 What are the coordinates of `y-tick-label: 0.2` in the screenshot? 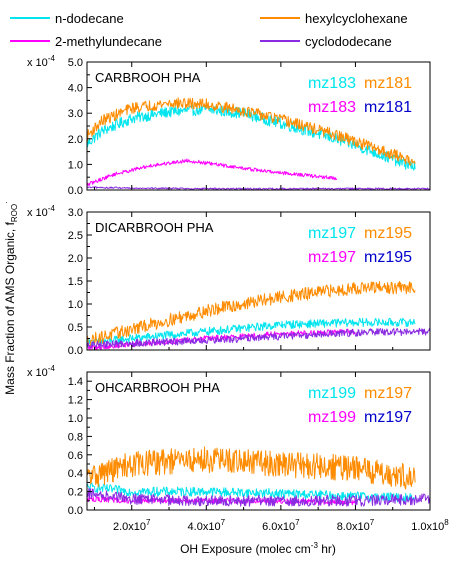 It's located at (75, 493).